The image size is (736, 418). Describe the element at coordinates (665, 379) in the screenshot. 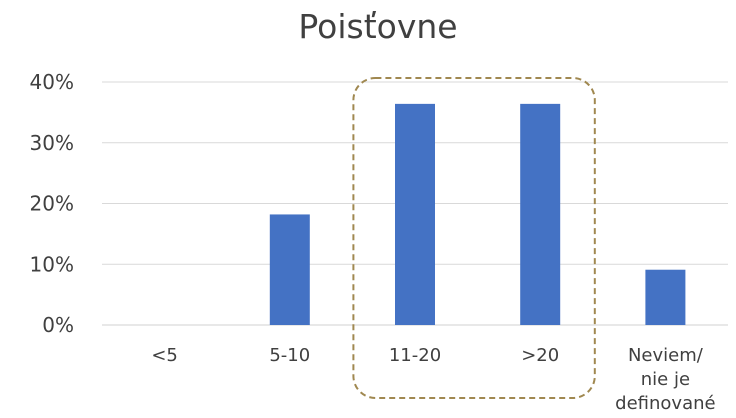

I see `x-tick-label: Neviem/nie je definované` at that location.